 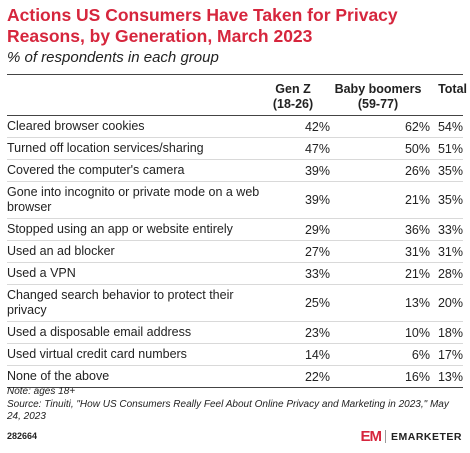 I want to click on row-label: Used a disposable email address, so click(x=99, y=332).